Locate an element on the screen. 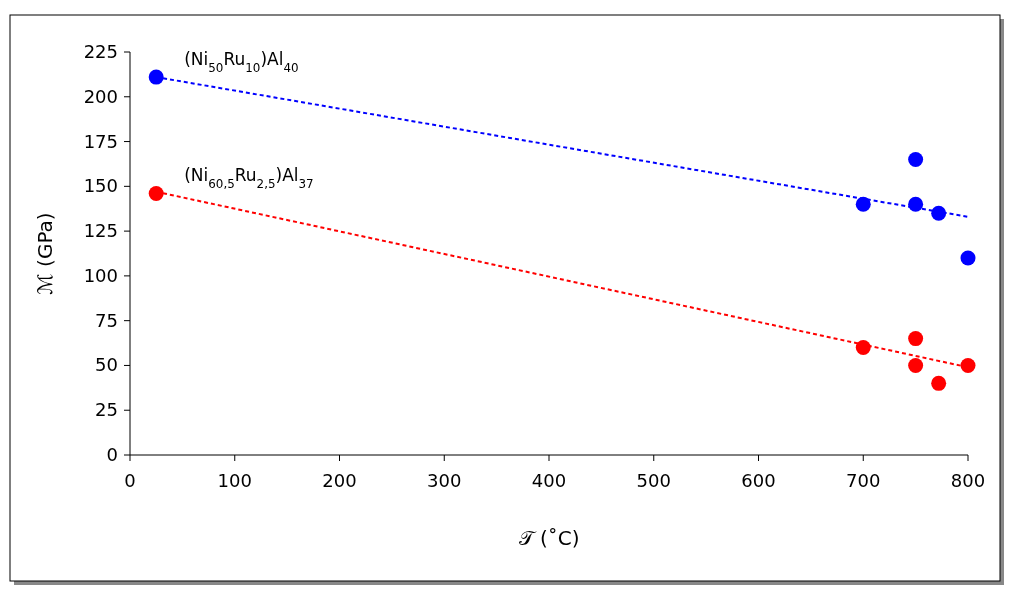  y-tick-label: 100 is located at coordinates (100, 275).